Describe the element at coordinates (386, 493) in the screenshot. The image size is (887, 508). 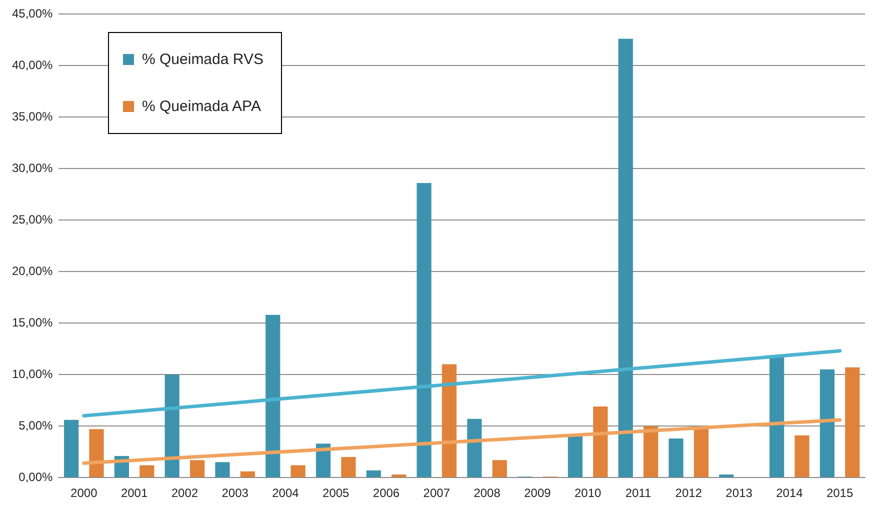
I see `x-tick-label: 2006` at that location.